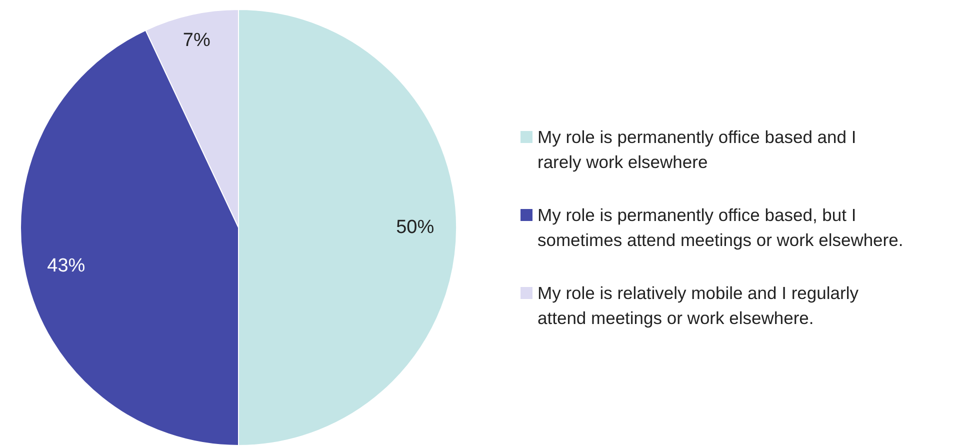 This screenshot has height=446, width=963. Describe the element at coordinates (415, 227) in the screenshot. I see `data-label: 50%` at that location.